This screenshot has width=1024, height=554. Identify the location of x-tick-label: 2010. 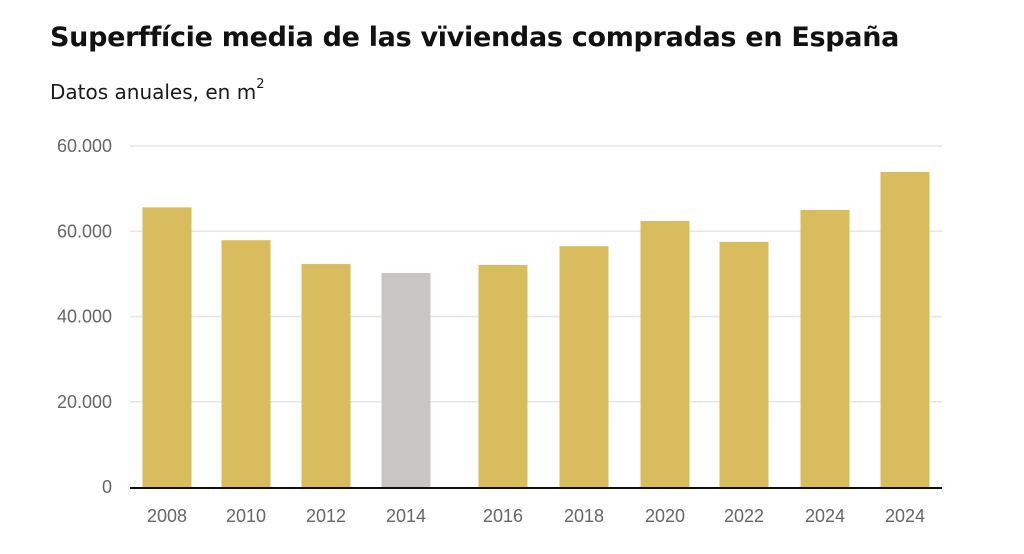
(246, 516).